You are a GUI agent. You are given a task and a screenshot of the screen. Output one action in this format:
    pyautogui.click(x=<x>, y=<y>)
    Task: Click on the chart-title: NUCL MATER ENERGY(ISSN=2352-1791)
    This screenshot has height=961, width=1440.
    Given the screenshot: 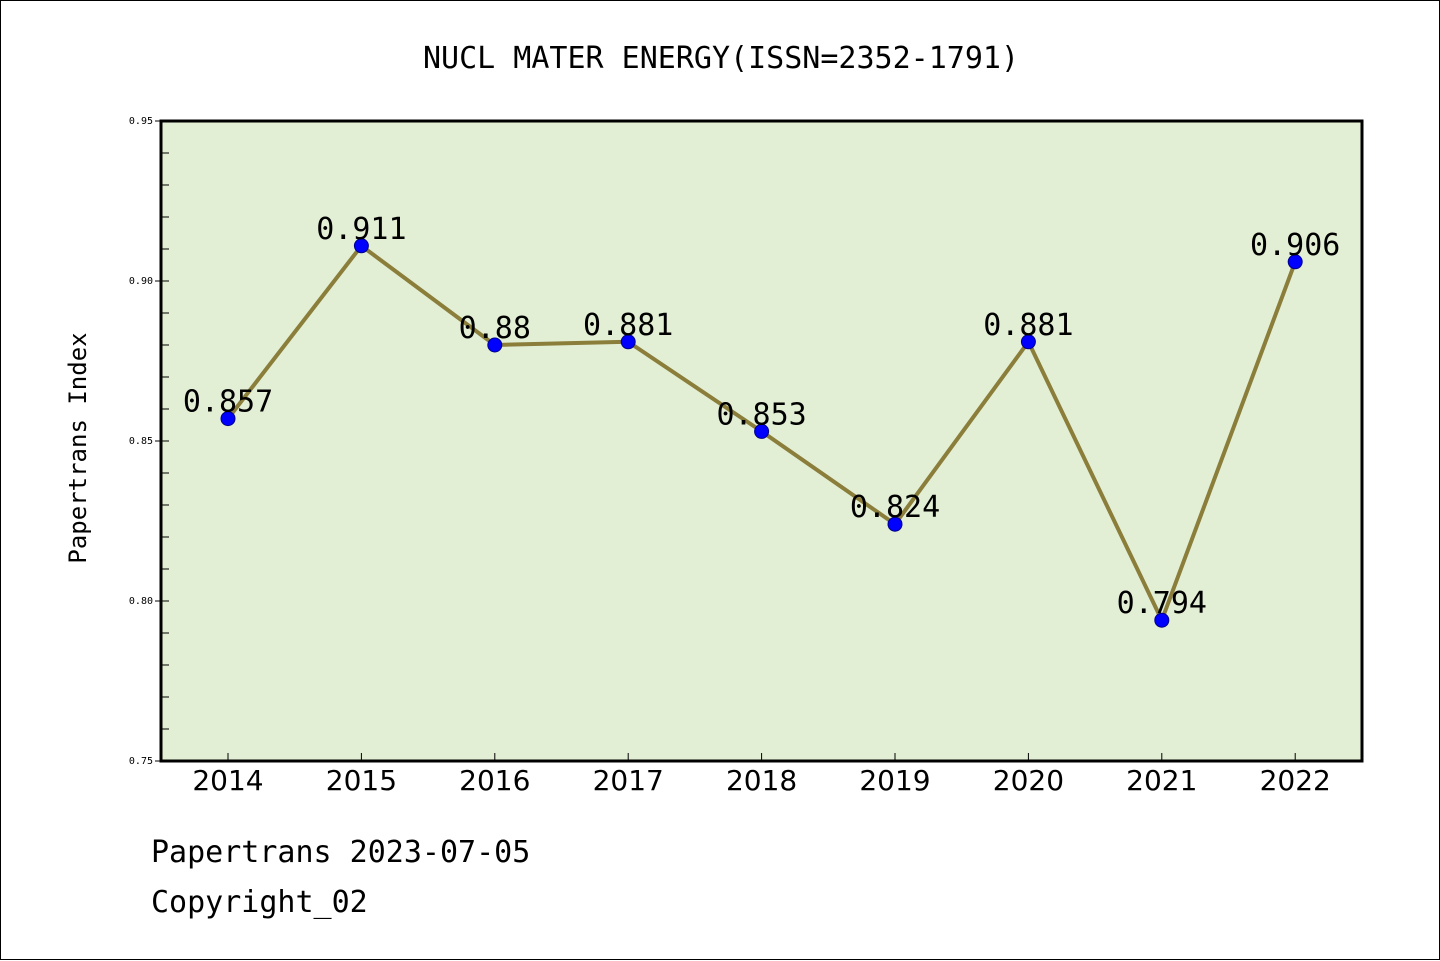 What is the action you would take?
    pyautogui.click(x=721, y=58)
    